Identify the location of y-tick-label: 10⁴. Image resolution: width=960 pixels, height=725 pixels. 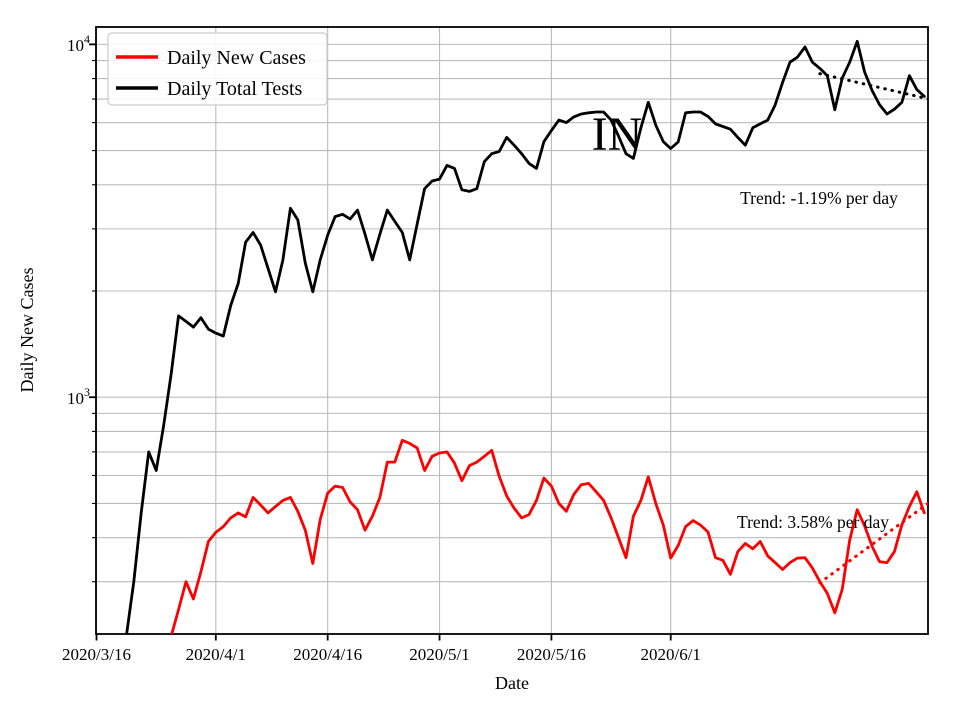
(78, 43).